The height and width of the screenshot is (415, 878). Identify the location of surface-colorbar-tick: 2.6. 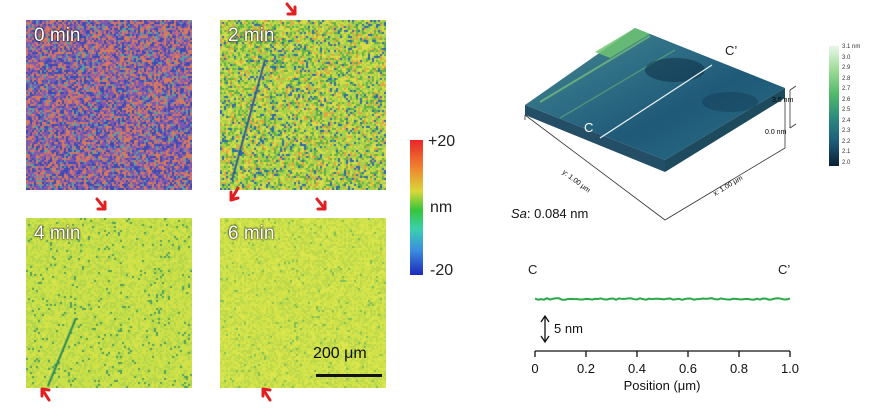
(846, 99).